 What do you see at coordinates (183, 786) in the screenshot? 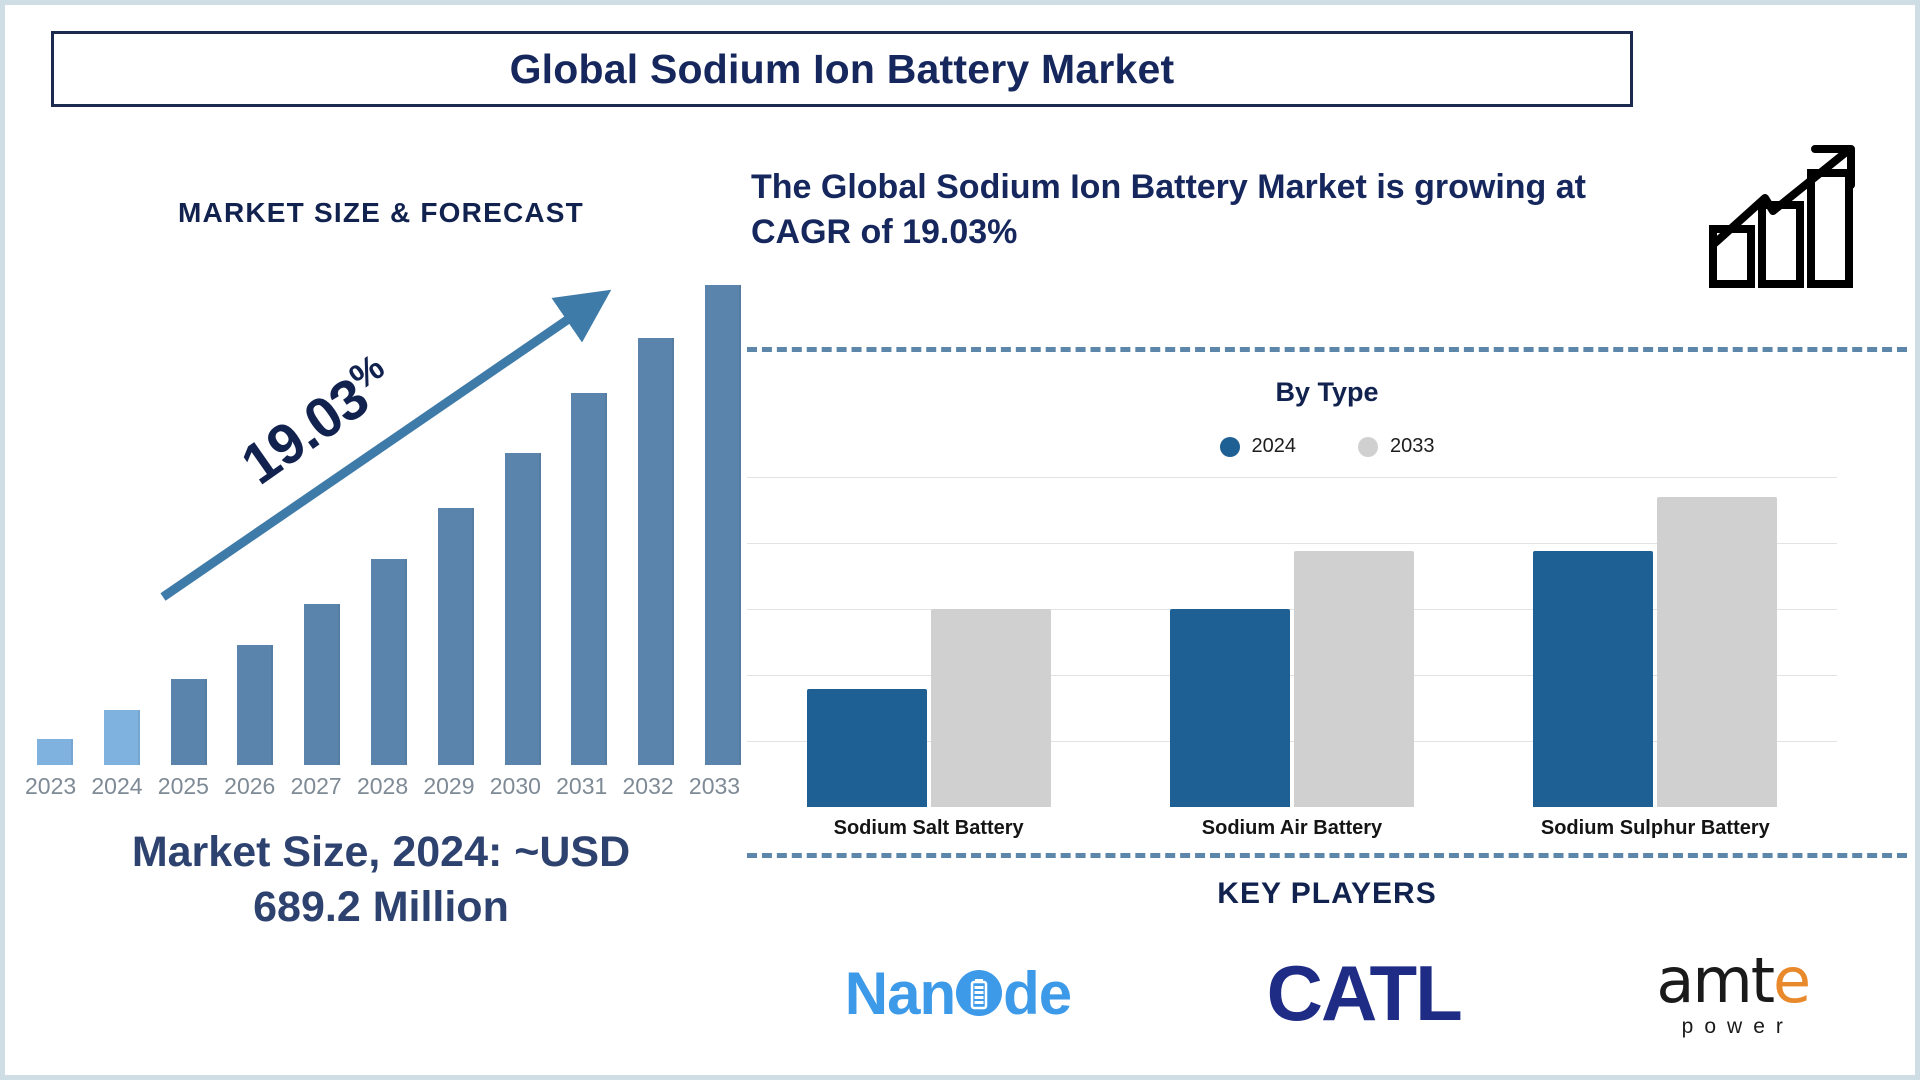
I see `forecast-year-label: 2025` at bounding box center [183, 786].